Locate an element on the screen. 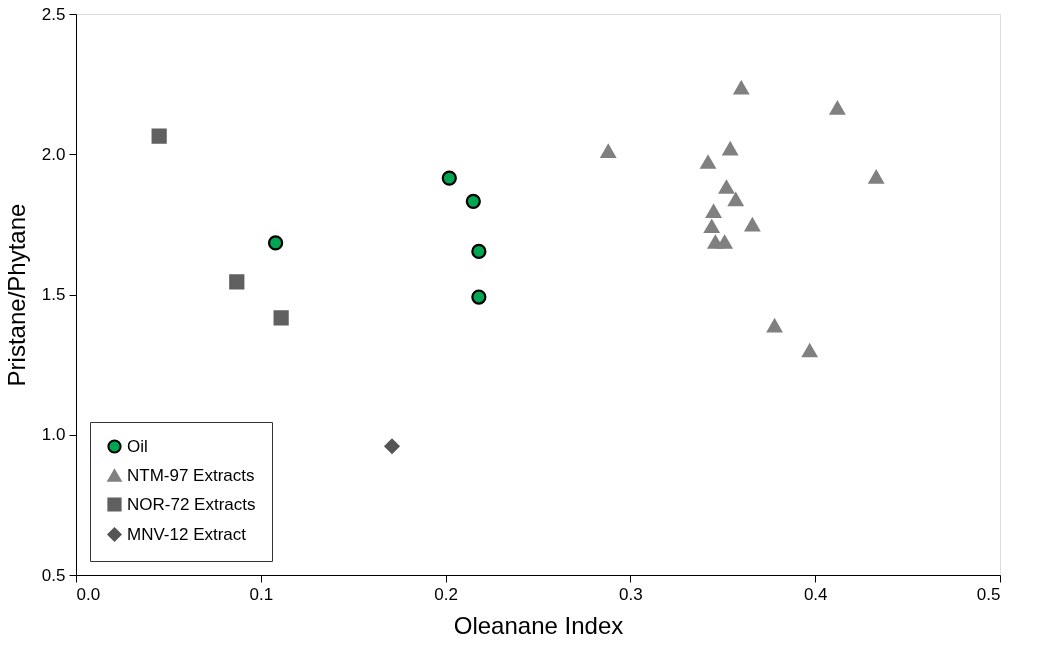 The height and width of the screenshot is (671, 1041). legend-label: MNV-12 Extract is located at coordinates (187, 534).